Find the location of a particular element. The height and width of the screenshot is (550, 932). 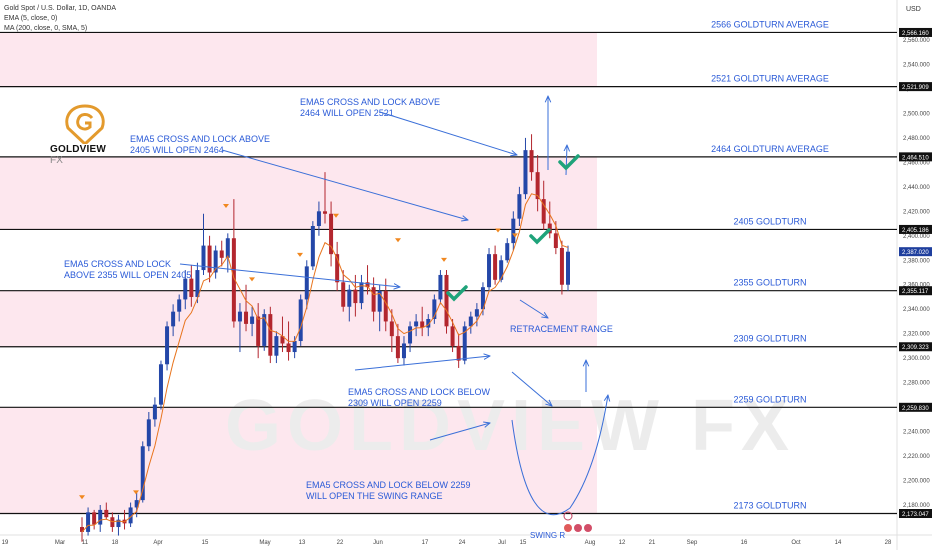

x-tick-label: Jul is located at coordinates (502, 543).